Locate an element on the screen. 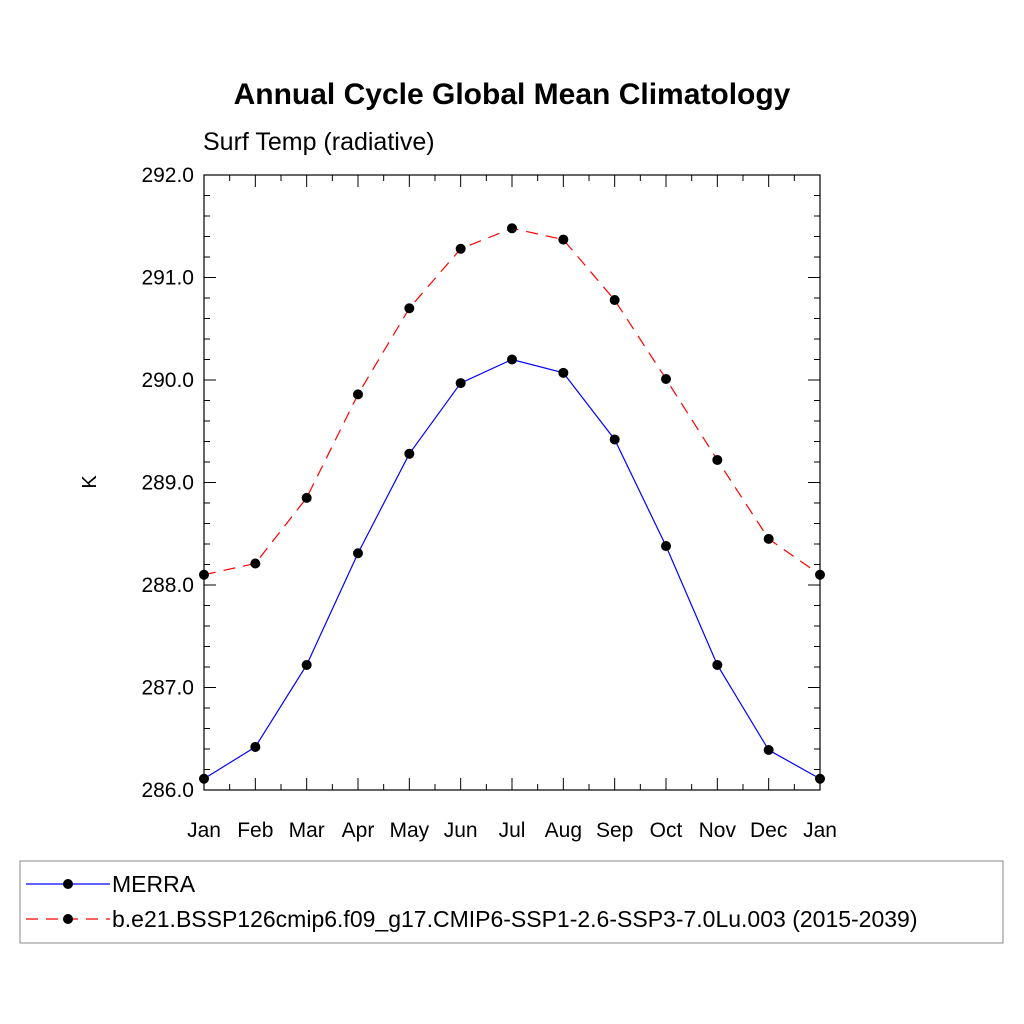 This screenshot has height=1024, width=1024. x-tick-label: Aug is located at coordinates (563, 830).